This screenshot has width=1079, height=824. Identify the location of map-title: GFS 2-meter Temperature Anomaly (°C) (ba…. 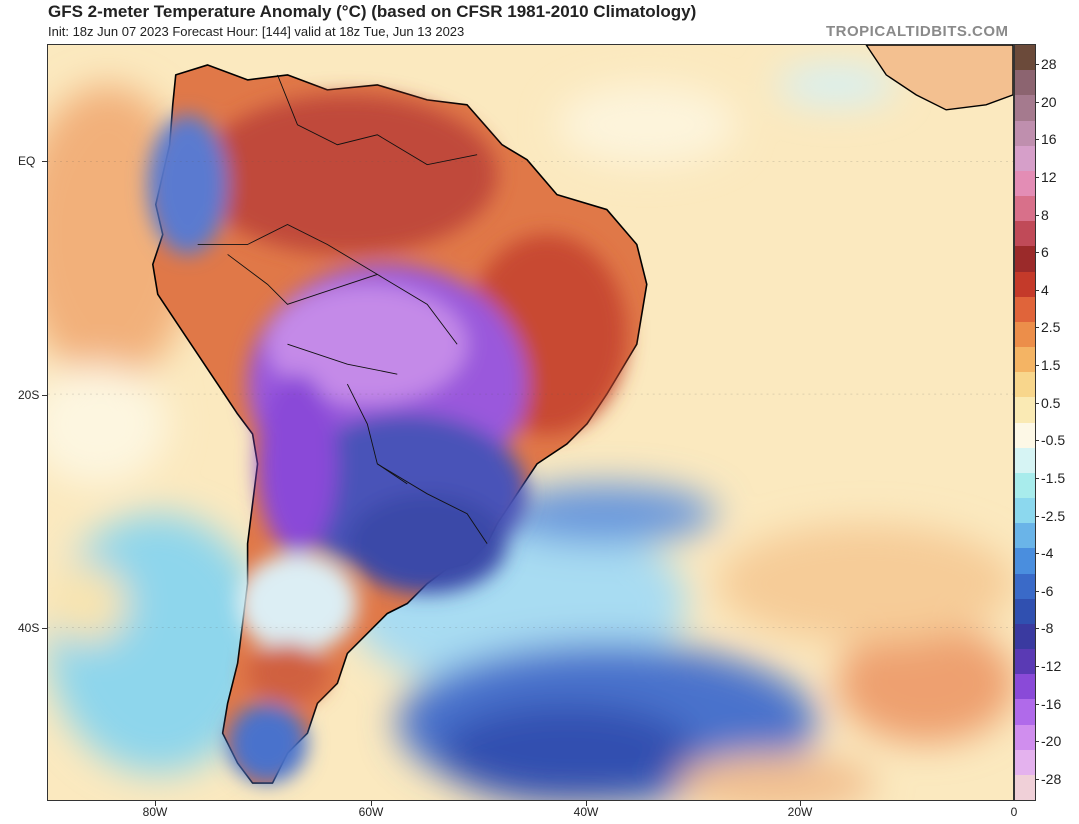
(372, 11).